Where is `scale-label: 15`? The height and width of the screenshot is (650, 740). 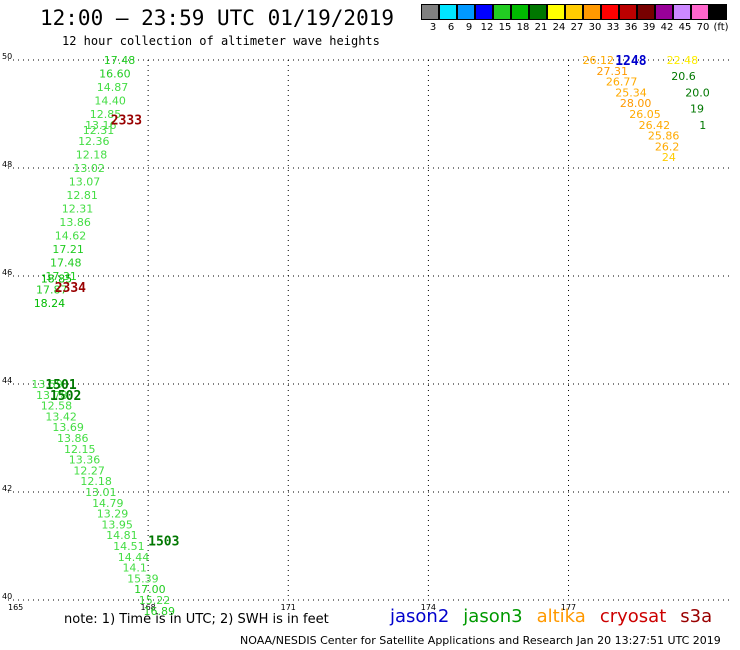
scale-label: 15 is located at coordinates (505, 27).